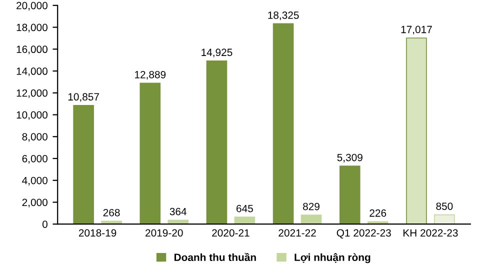 The image size is (480, 270). What do you see at coordinates (283, 16) in the screenshot?
I see `data-label: 18,325` at bounding box center [283, 16].